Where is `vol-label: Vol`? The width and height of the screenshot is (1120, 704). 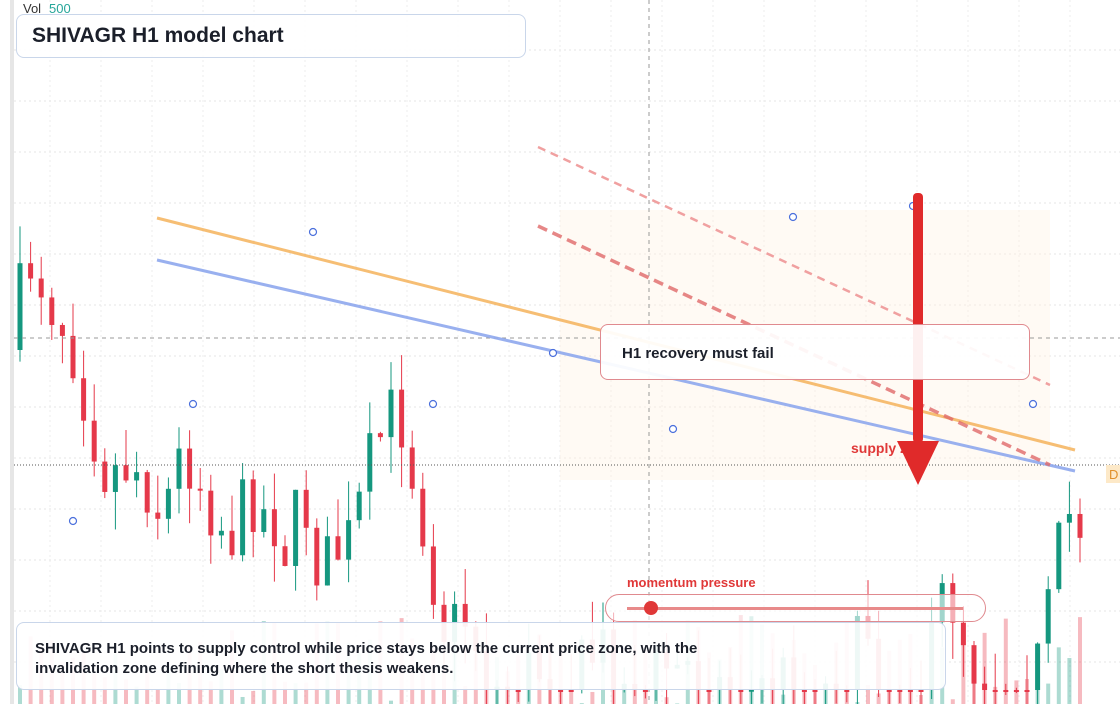
vol-label: Vol is located at coordinates (32, 8).